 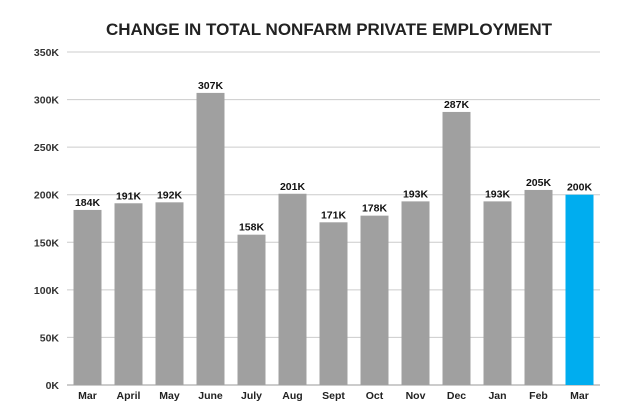 I want to click on x-tick-label: Sept, so click(x=333, y=396).